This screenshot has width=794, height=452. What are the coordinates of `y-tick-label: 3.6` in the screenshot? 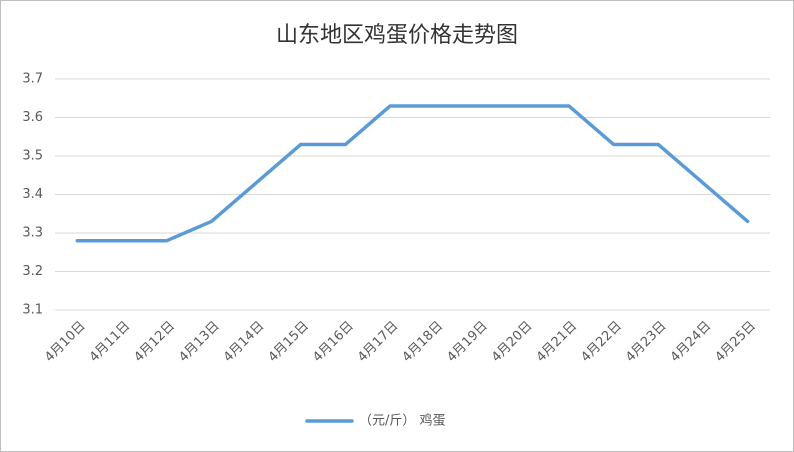 It's located at (32, 117).